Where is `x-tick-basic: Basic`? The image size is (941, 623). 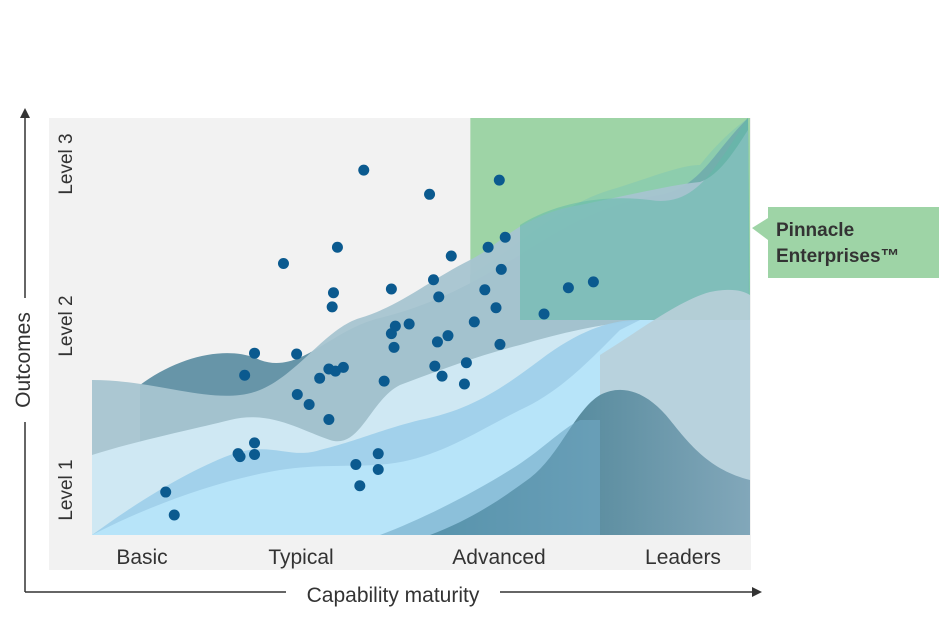
x-tick-basic: Basic is located at coordinates (141, 557).